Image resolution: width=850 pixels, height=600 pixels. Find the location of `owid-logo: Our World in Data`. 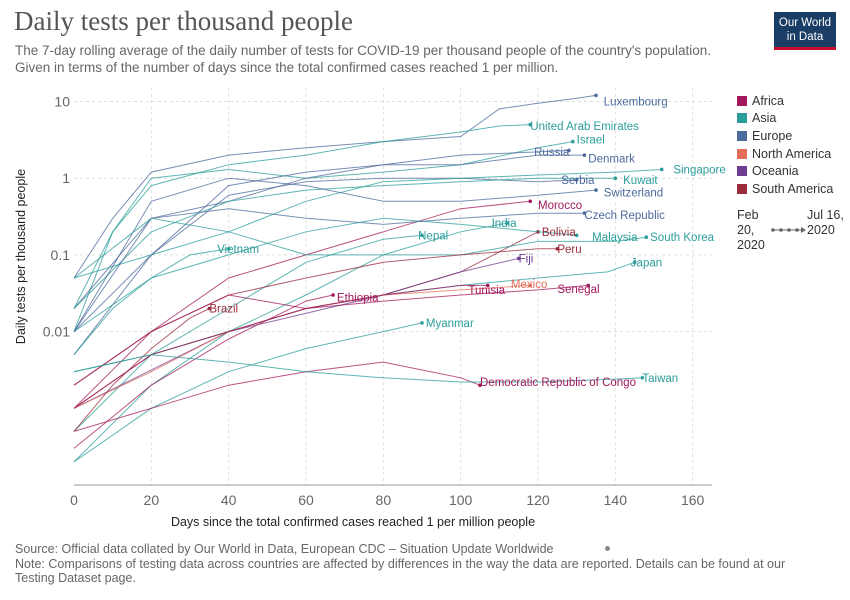

owid-logo: Our World in Data is located at coordinates (805, 31).